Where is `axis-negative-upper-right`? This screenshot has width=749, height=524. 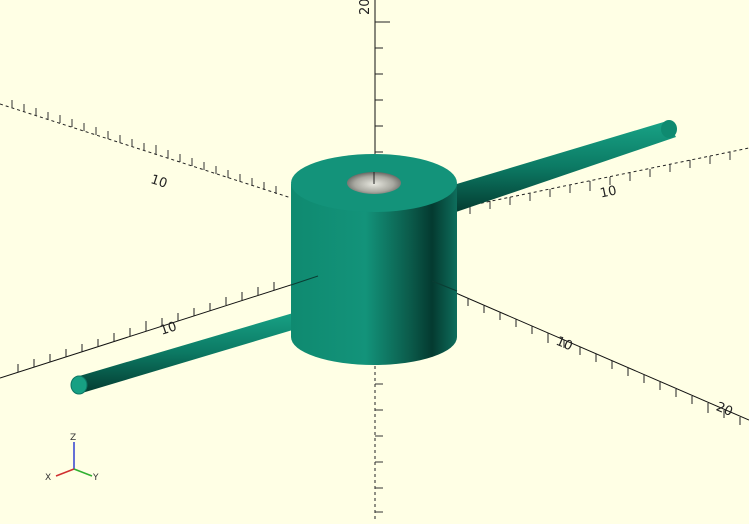
axis-negative-upper-right is located at coordinates (561, 186).